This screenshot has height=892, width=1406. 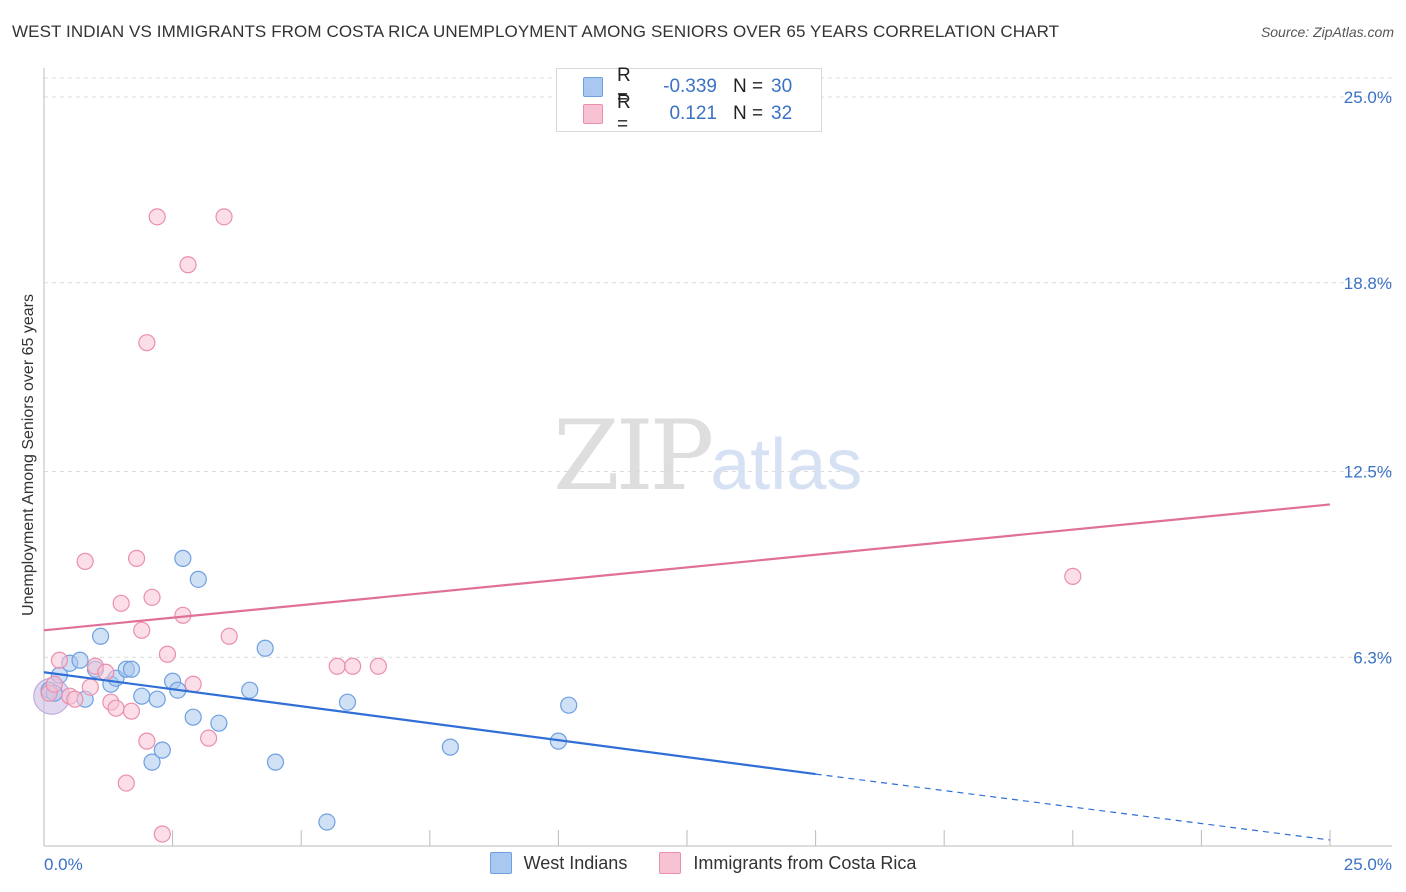 I want to click on legend-swatch-costa-rica, so click(x=593, y=114).